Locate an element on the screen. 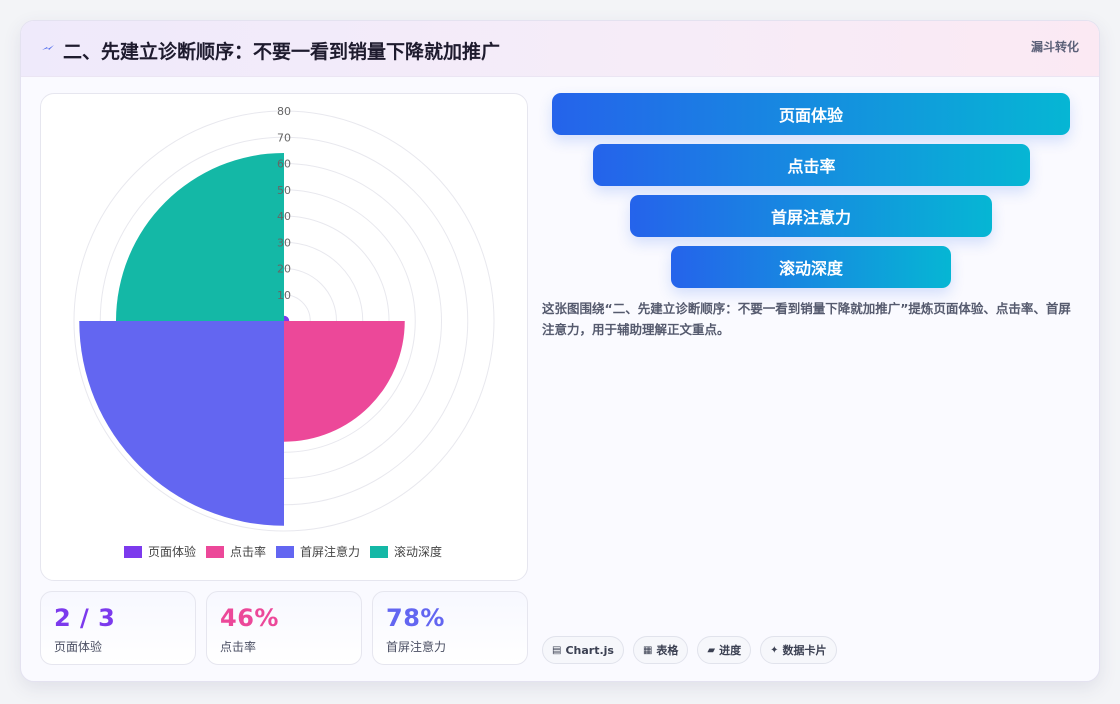 Image resolution: width=1120 pixels, height=704 pixels. lightning-icon is located at coordinates (48, 47).